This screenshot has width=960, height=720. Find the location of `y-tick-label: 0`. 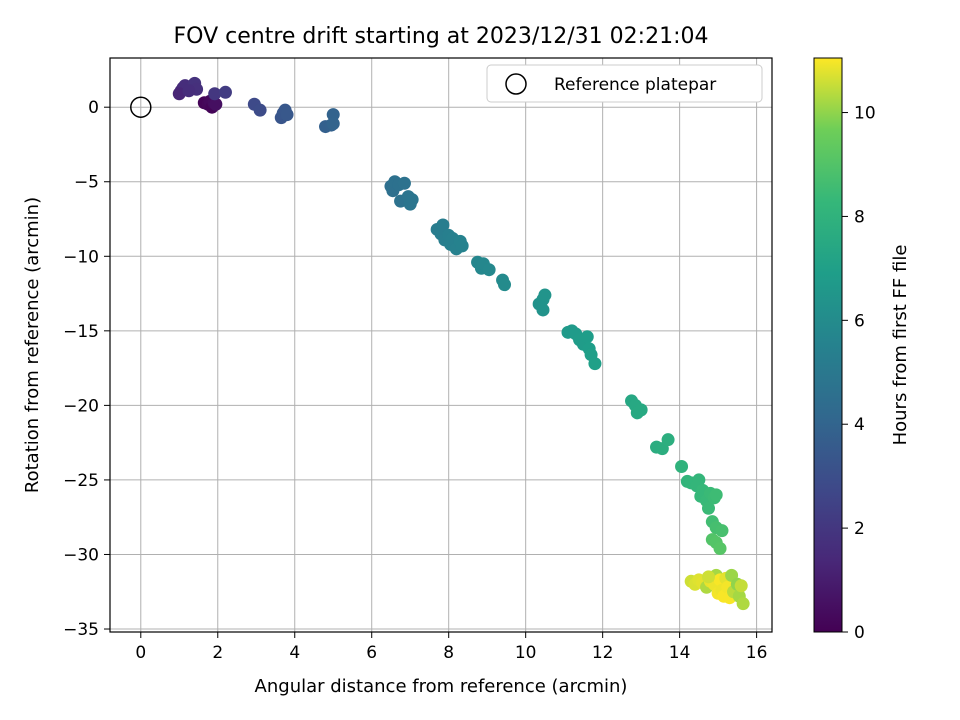

y-tick-label: 0 is located at coordinates (93, 108).